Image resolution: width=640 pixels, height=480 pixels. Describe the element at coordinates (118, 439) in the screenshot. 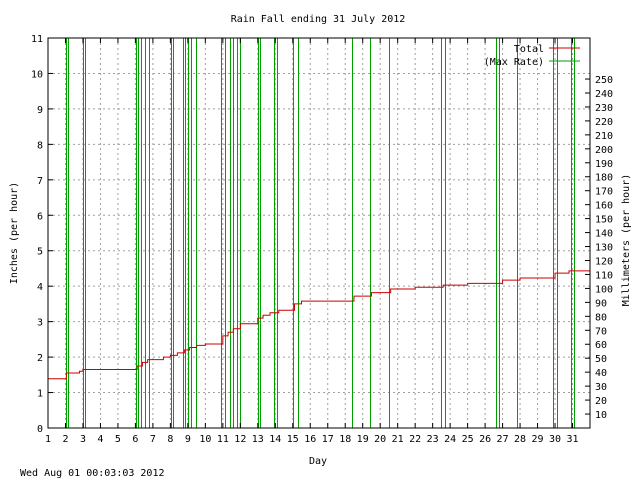

I see `x-tick-label: 5` at that location.